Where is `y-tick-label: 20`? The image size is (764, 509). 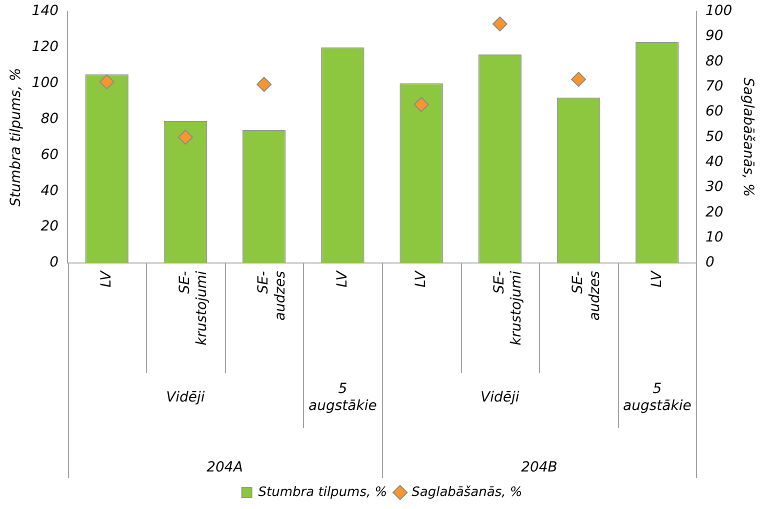
y-tick-label: 20 is located at coordinates (49, 226).